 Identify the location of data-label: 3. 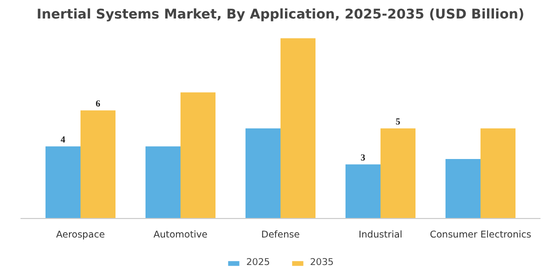
(363, 158).